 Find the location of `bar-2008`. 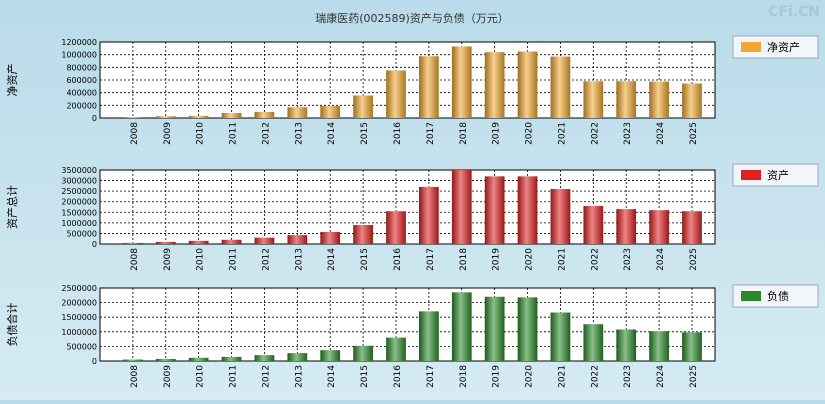

bar-2008 is located at coordinates (133, 243).